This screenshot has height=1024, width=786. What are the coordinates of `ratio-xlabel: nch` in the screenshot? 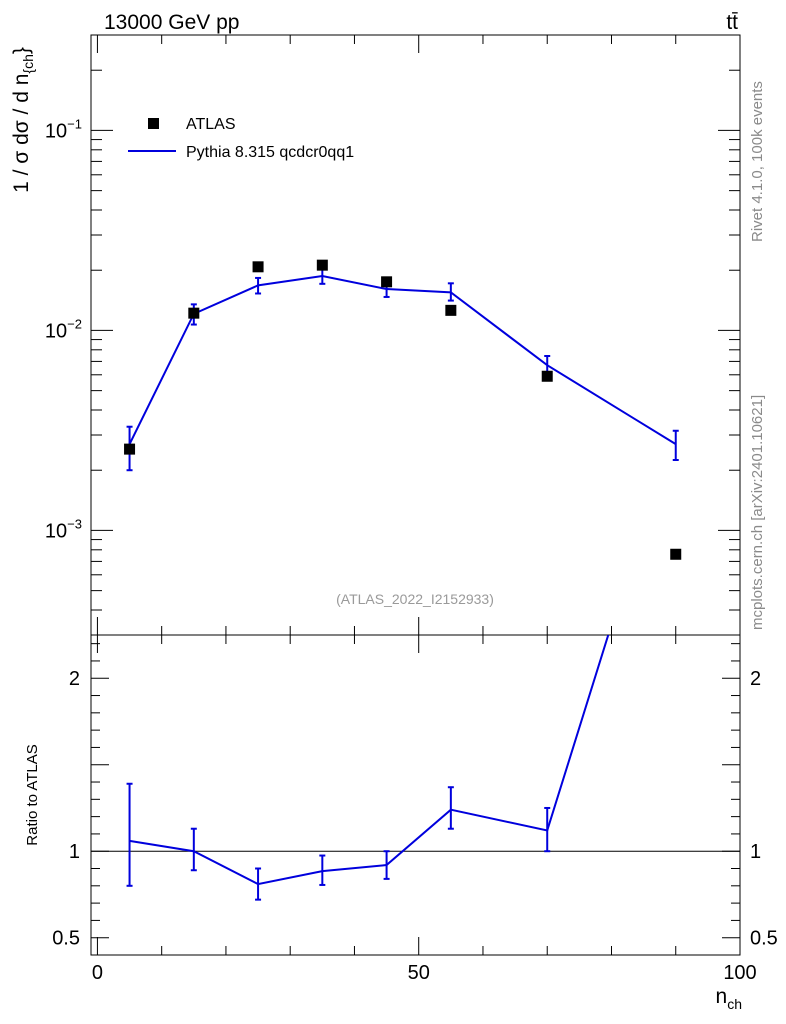 It's located at (729, 998).